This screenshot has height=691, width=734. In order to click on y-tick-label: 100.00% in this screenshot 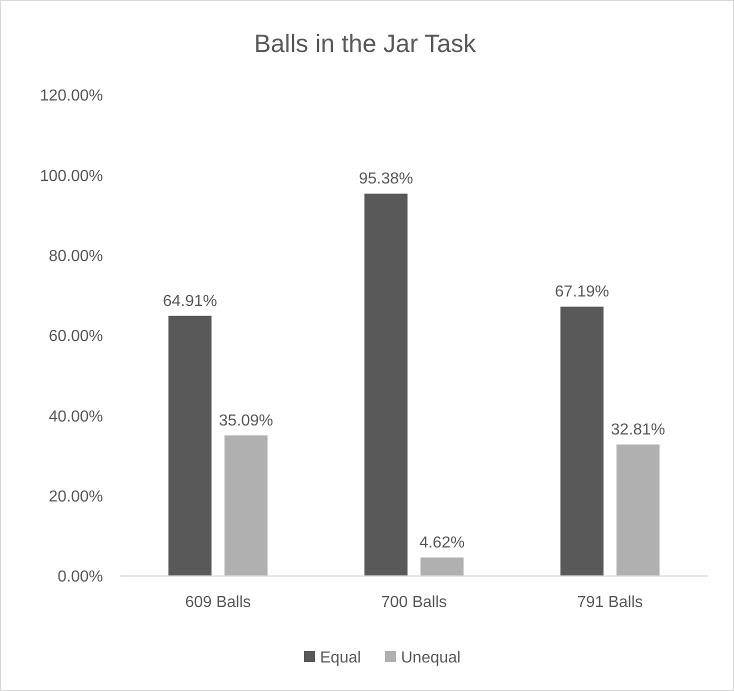, I will do `click(71, 176)`.